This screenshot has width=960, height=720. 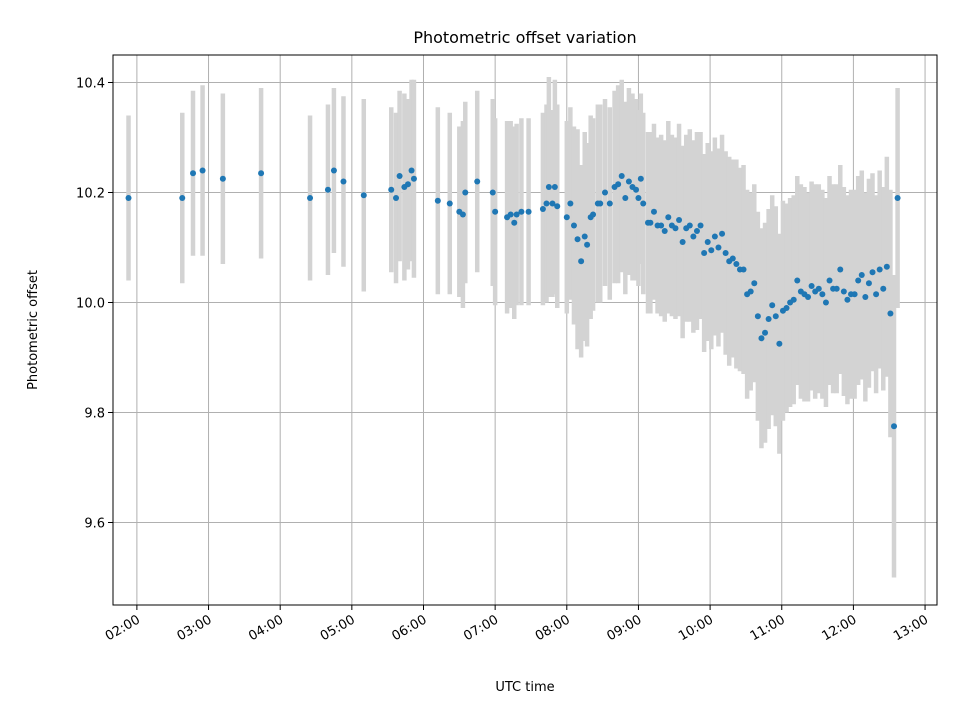 What do you see at coordinates (410, 628) in the screenshot?
I see `x-tick-label: 06:00` at bounding box center [410, 628].